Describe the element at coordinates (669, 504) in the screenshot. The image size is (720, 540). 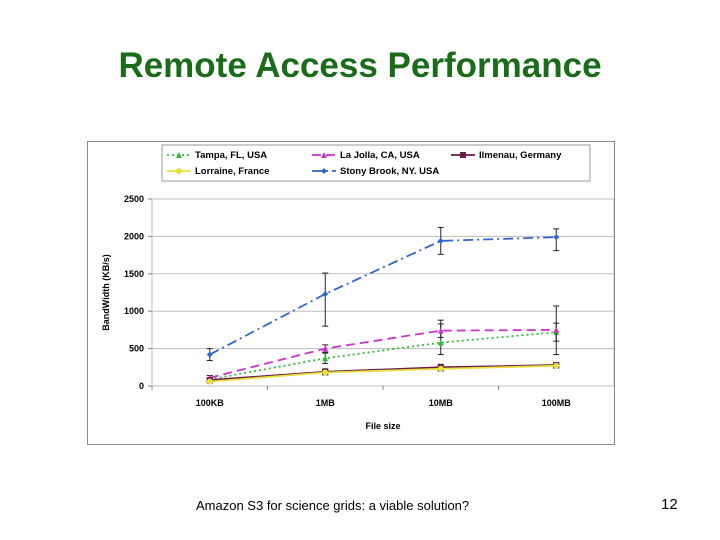
I see `page-number: 12` at that location.